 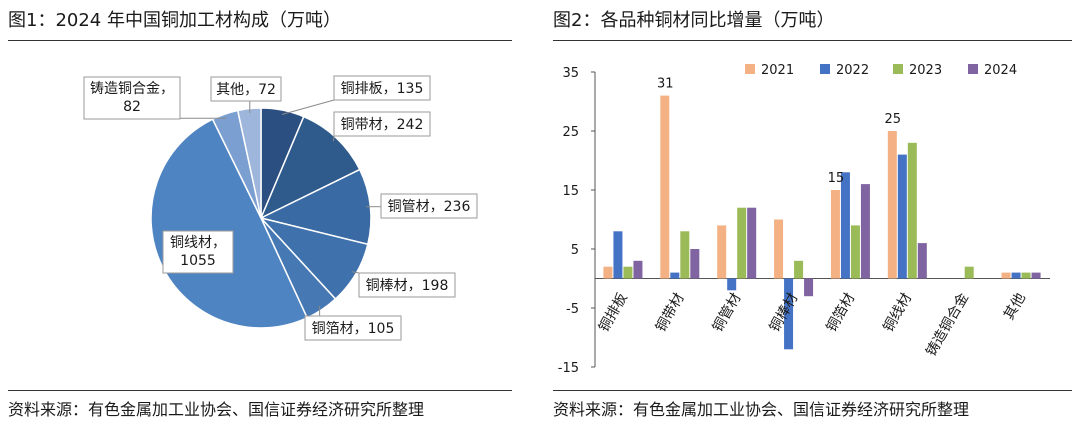 What do you see at coordinates (685, 255) in the screenshot?
I see `bar-铜带材-2023` at bounding box center [685, 255].